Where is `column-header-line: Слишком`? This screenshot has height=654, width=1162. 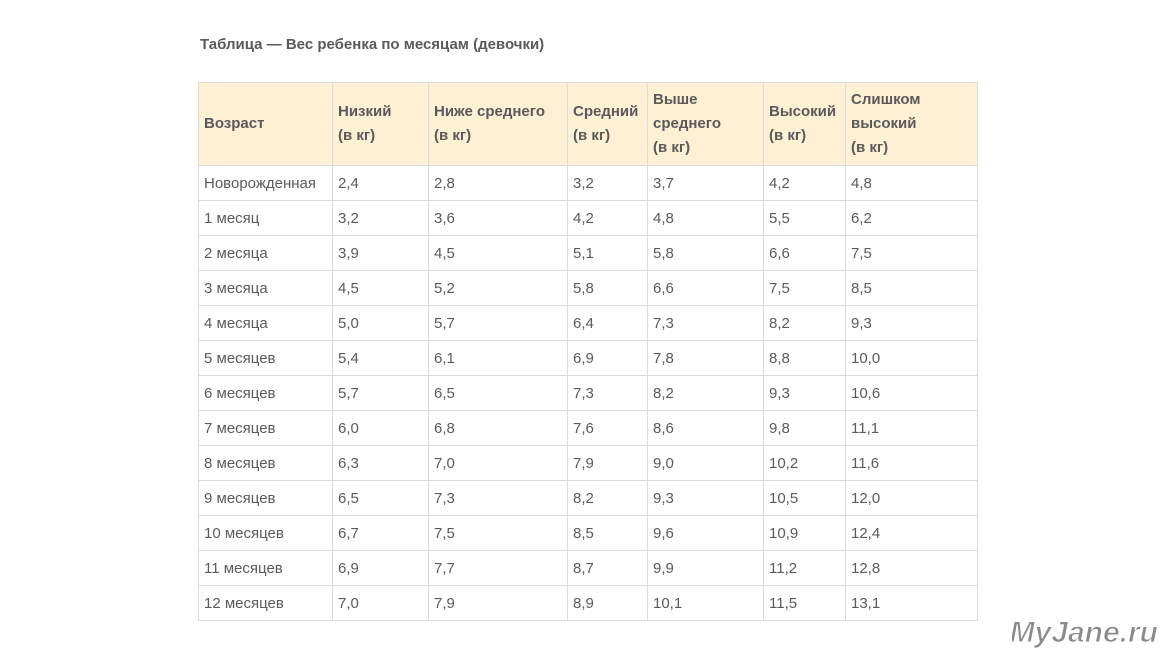
column-header-line: Слишком is located at coordinates (886, 99).